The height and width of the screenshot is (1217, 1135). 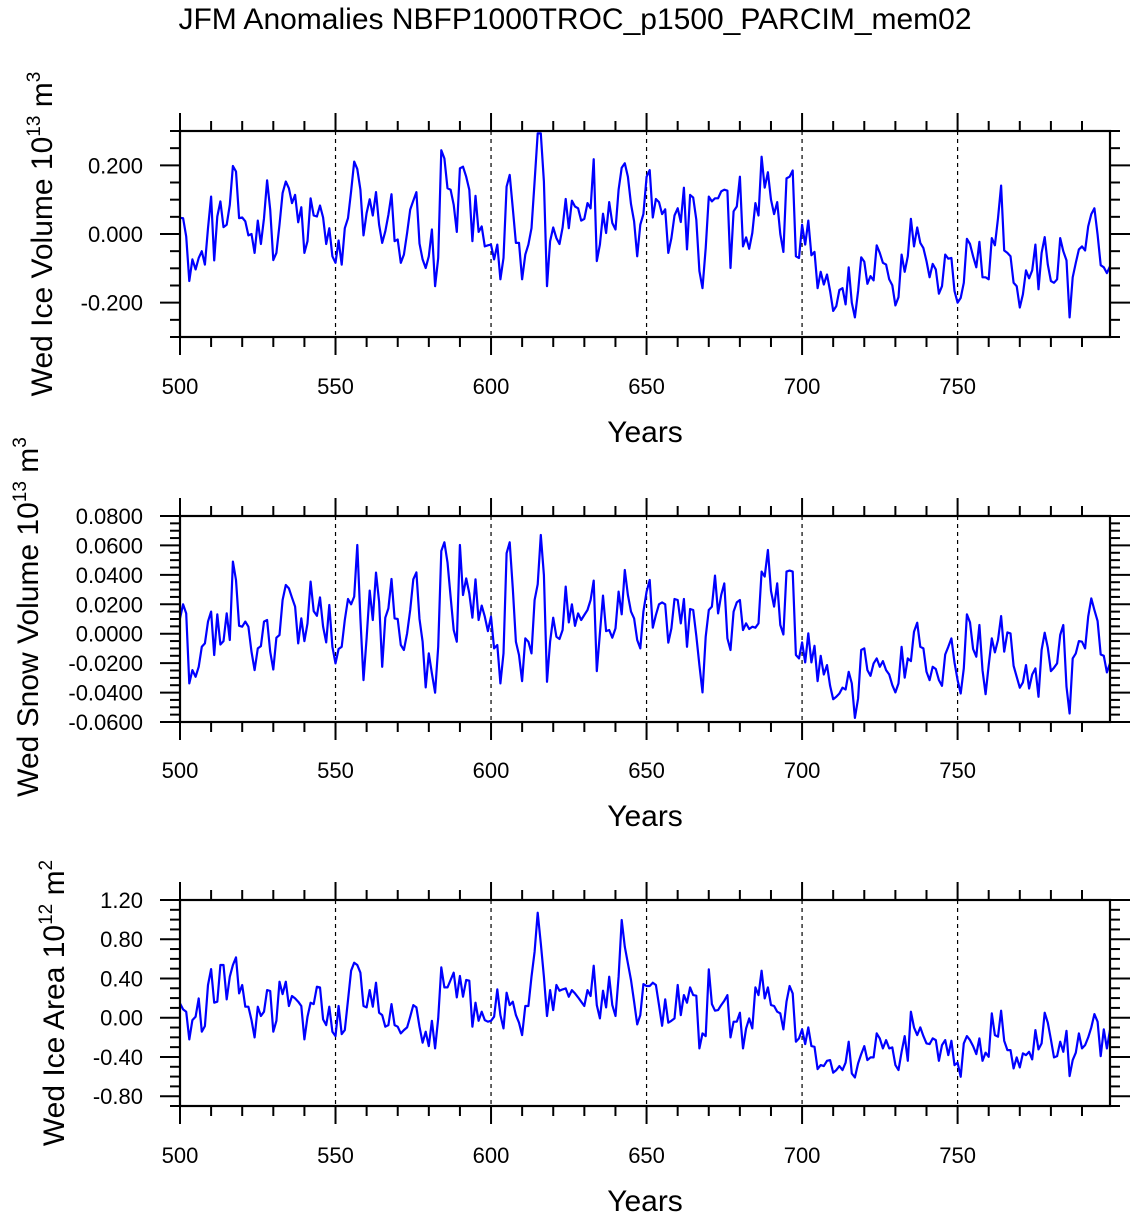 I want to click on y-tick-label: 0.0600, so click(x=109, y=545).